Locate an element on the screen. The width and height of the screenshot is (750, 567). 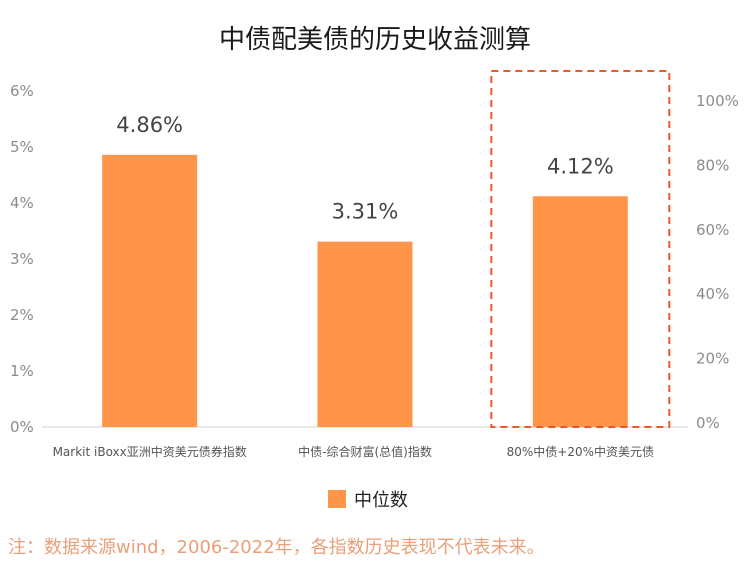
y-left-tick-label: 5% is located at coordinates (22, 147).